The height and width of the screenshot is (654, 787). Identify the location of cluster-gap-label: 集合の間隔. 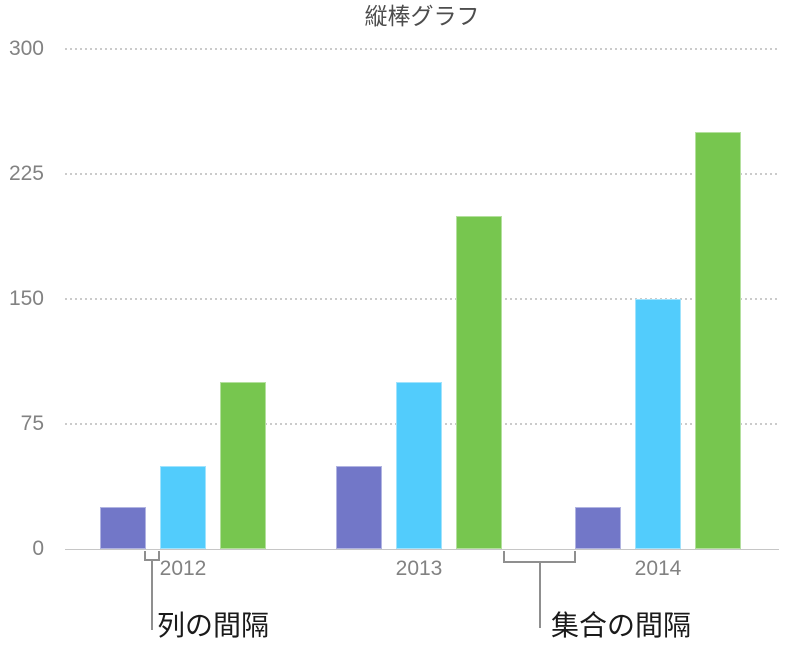
(621, 625).